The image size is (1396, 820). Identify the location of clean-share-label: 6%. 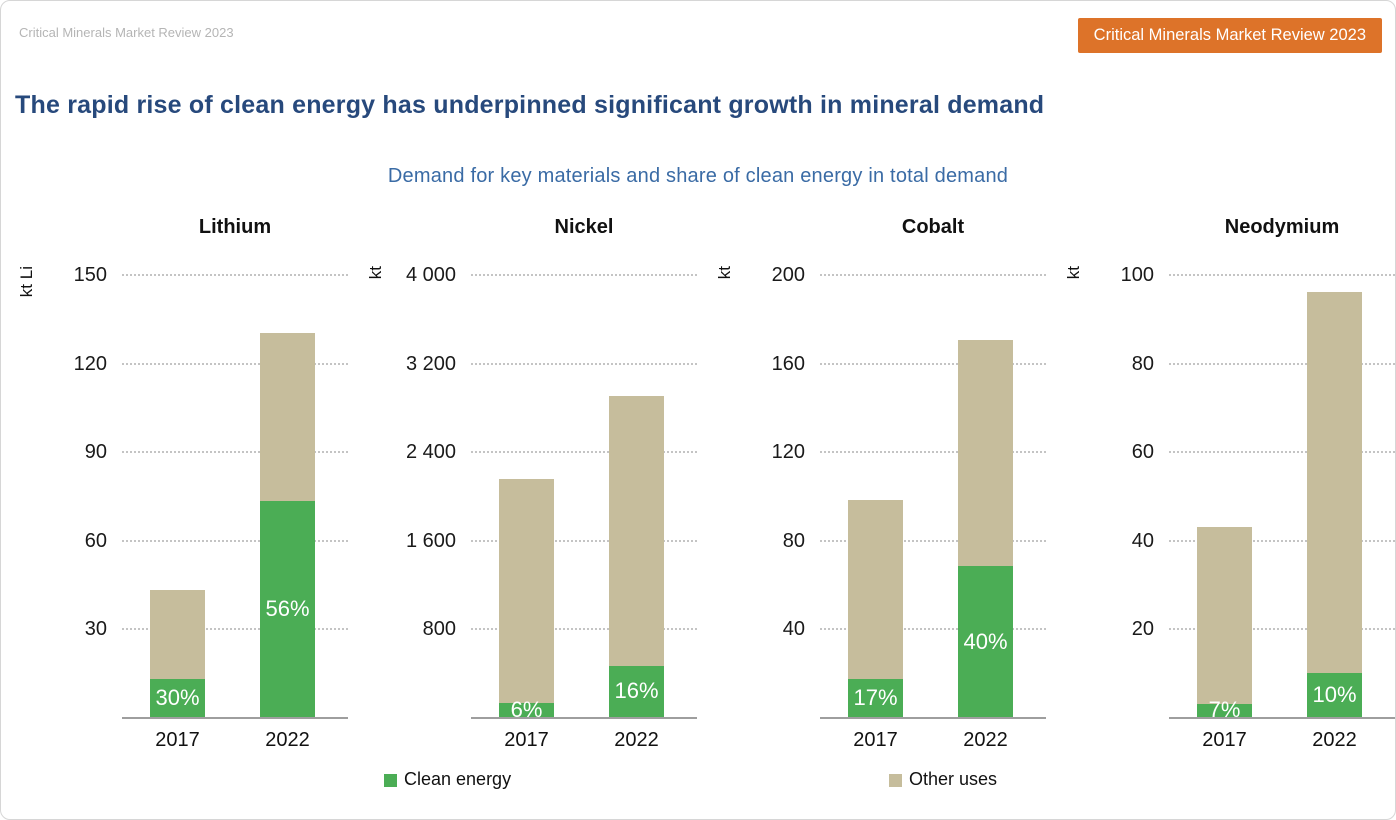
(526, 709).